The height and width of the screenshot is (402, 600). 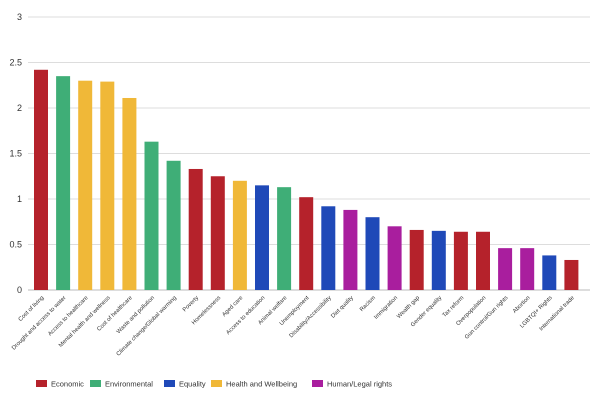 What do you see at coordinates (191, 304) in the screenshot?
I see `x-tick-label: Poverty` at bounding box center [191, 304].